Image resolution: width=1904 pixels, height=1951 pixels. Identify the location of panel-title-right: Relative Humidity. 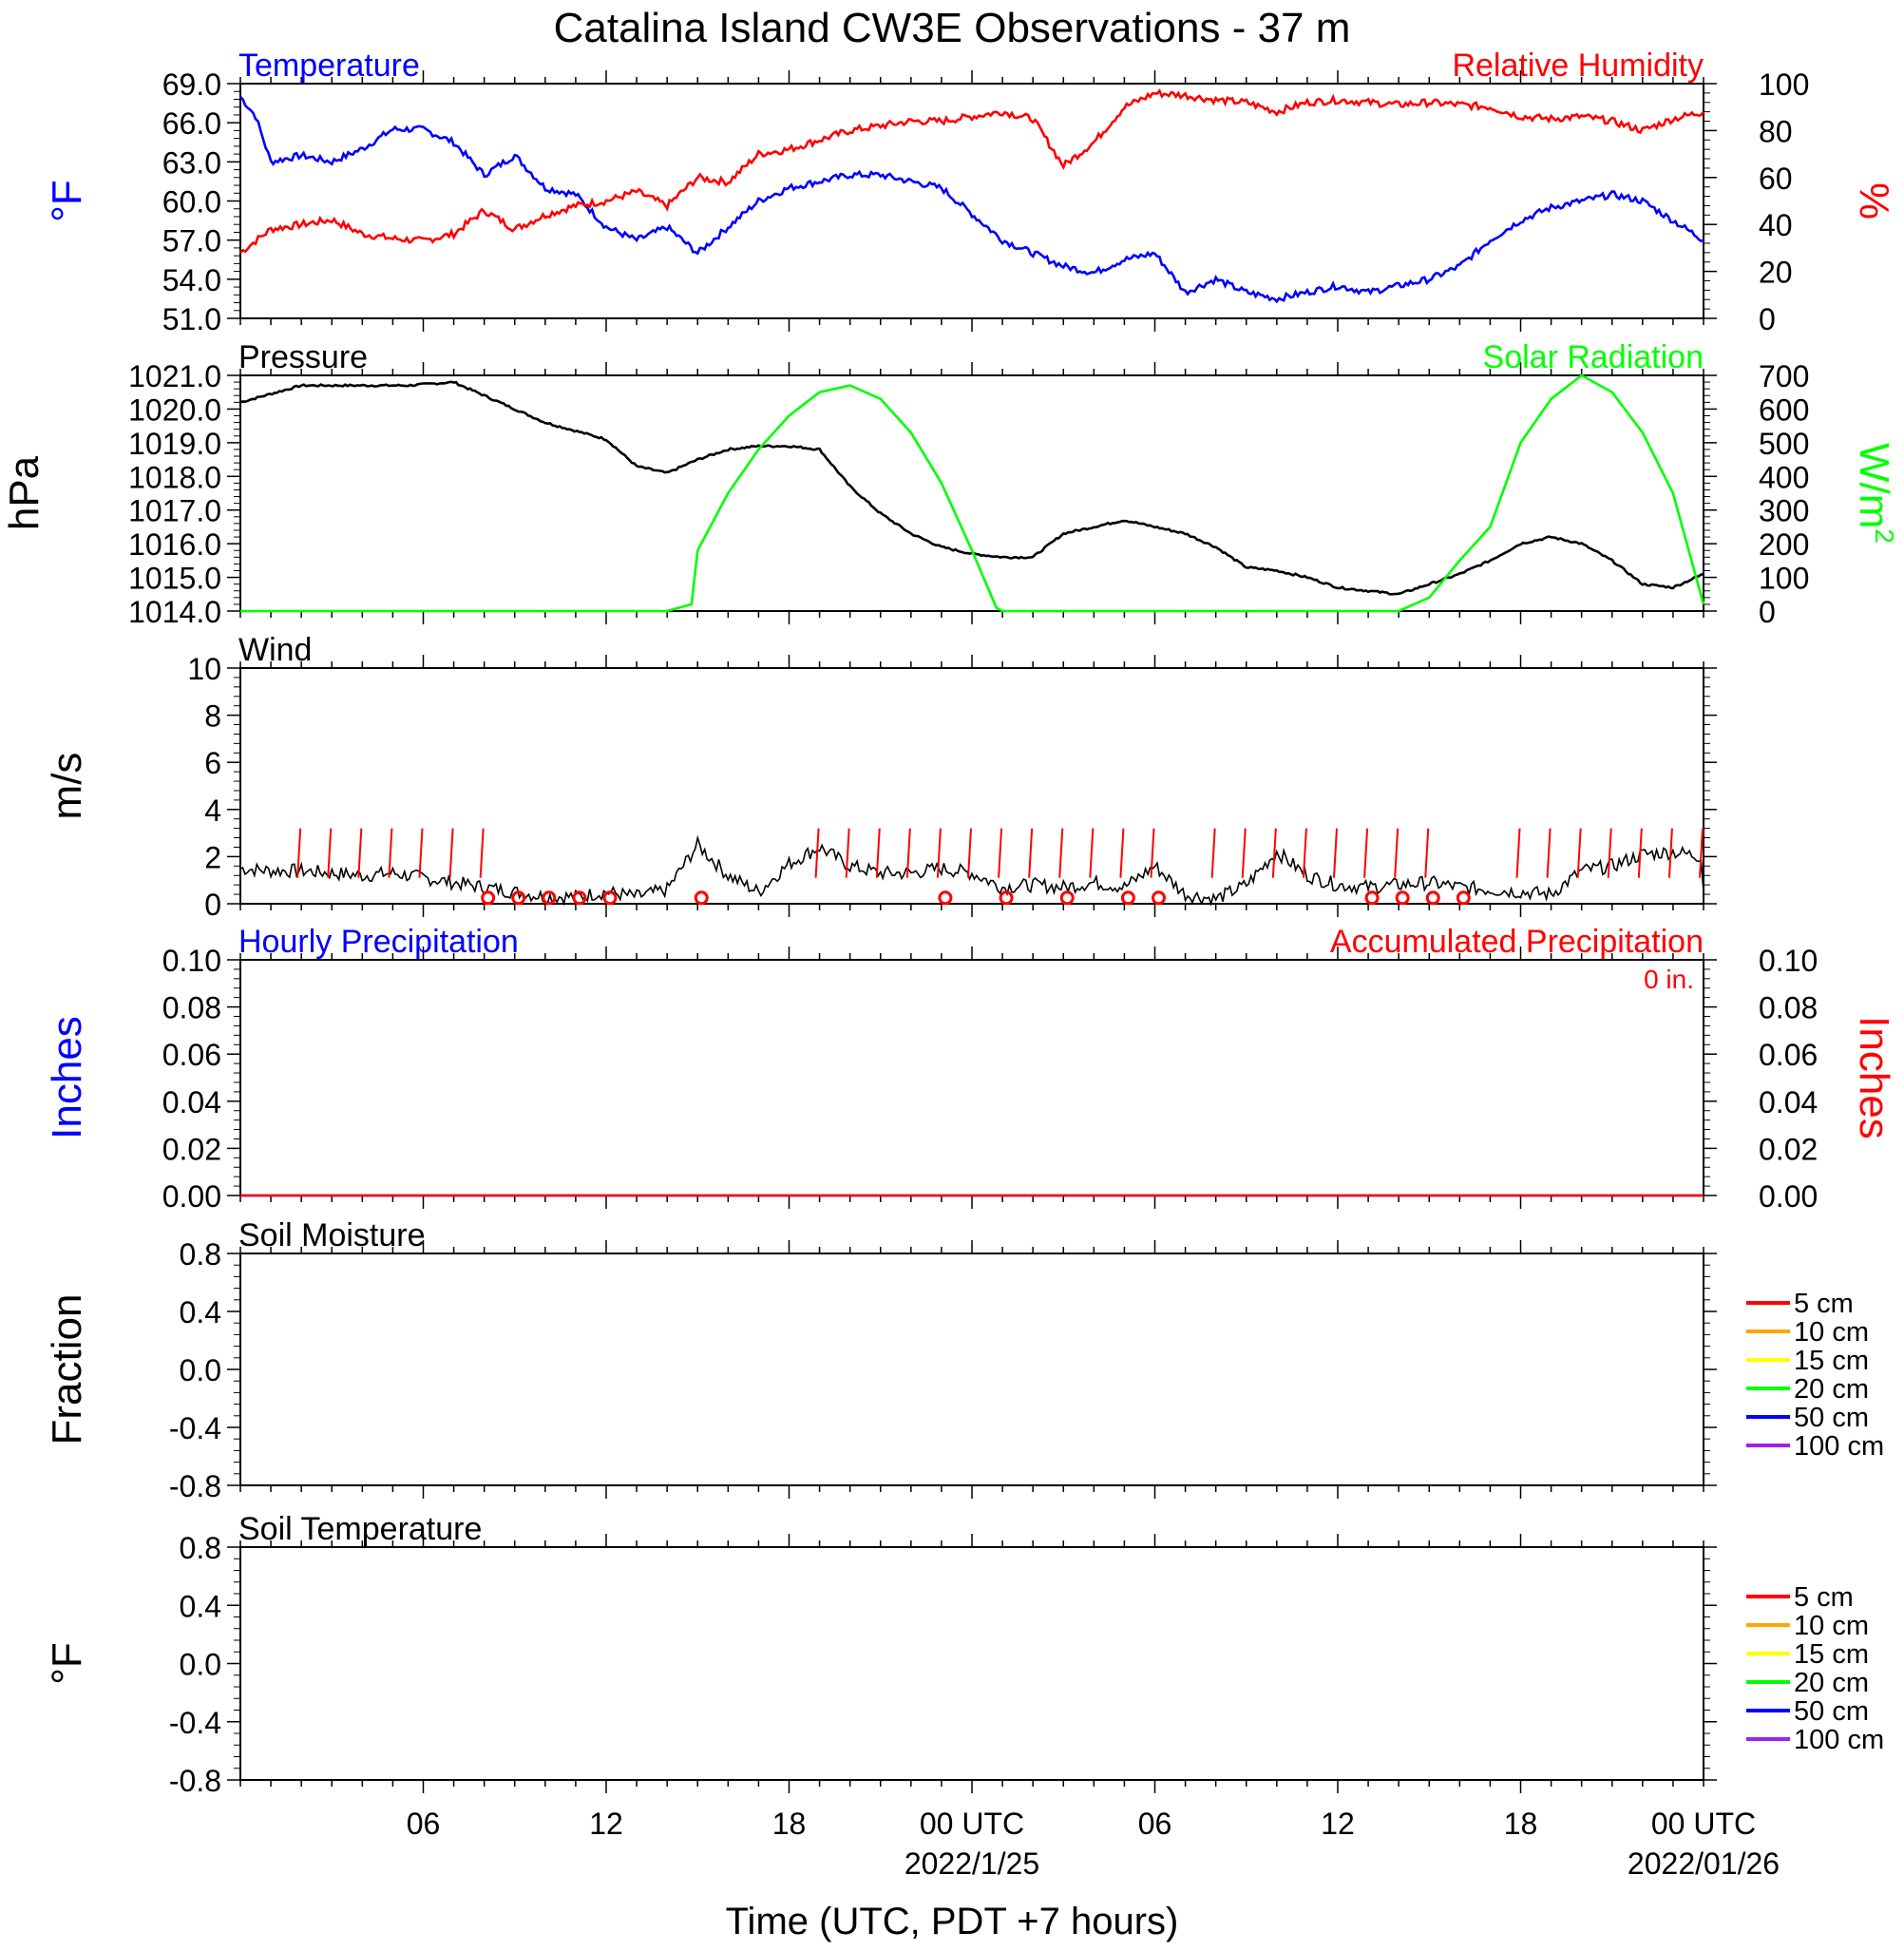
(1578, 66).